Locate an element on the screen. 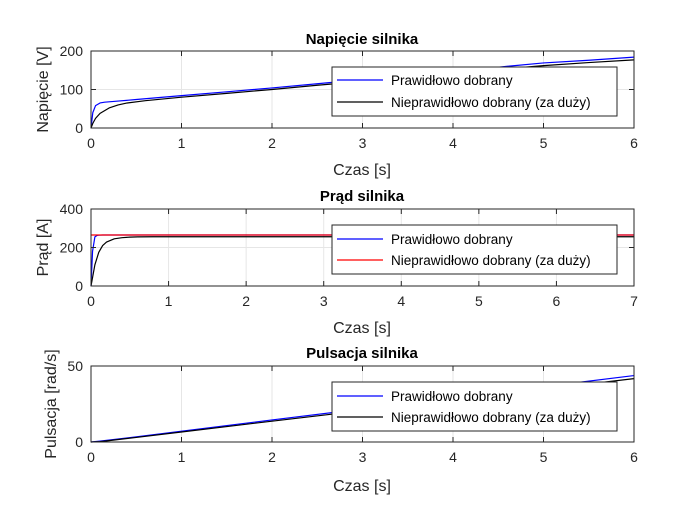 The height and width of the screenshot is (525, 700). subplot-title: Pulsacja silnika is located at coordinates (362, 353).